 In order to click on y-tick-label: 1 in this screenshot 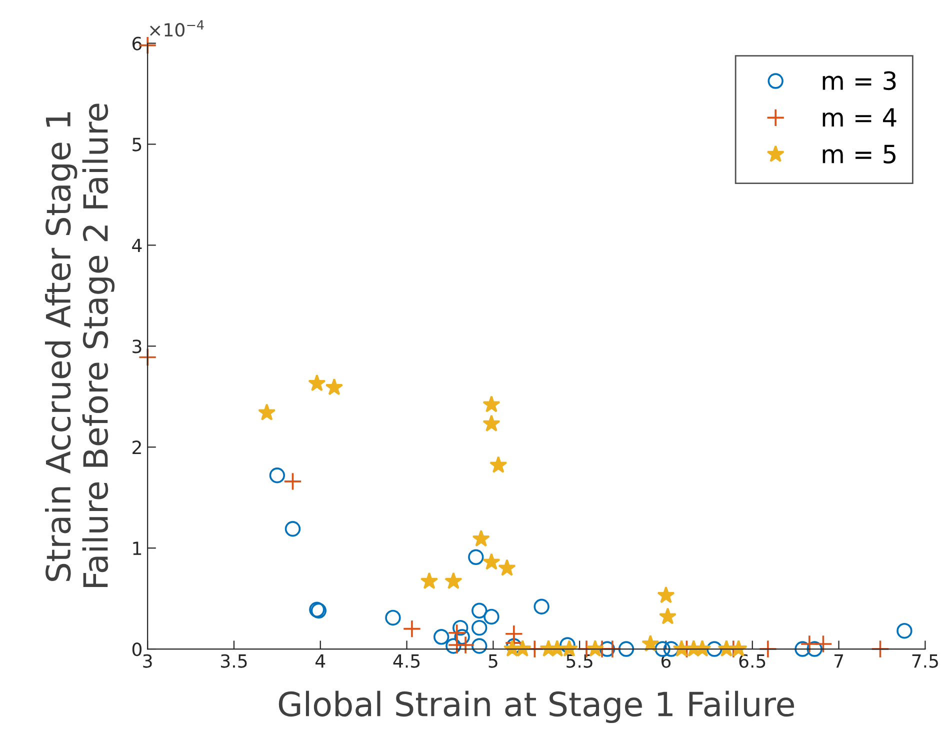, I will do `click(137, 548)`.